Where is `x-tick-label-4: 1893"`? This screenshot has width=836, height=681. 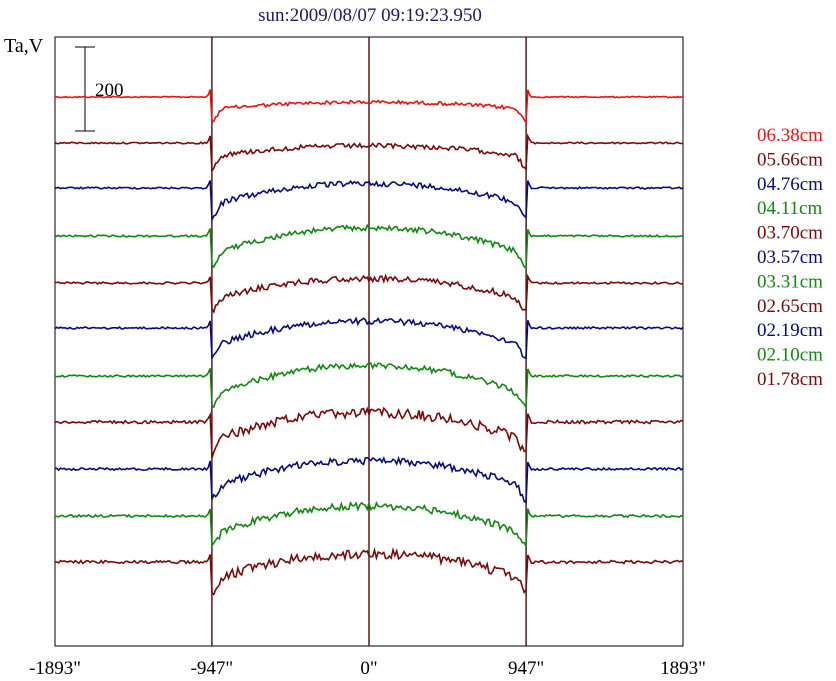
x-tick-label-4: 1893" is located at coordinates (683, 668).